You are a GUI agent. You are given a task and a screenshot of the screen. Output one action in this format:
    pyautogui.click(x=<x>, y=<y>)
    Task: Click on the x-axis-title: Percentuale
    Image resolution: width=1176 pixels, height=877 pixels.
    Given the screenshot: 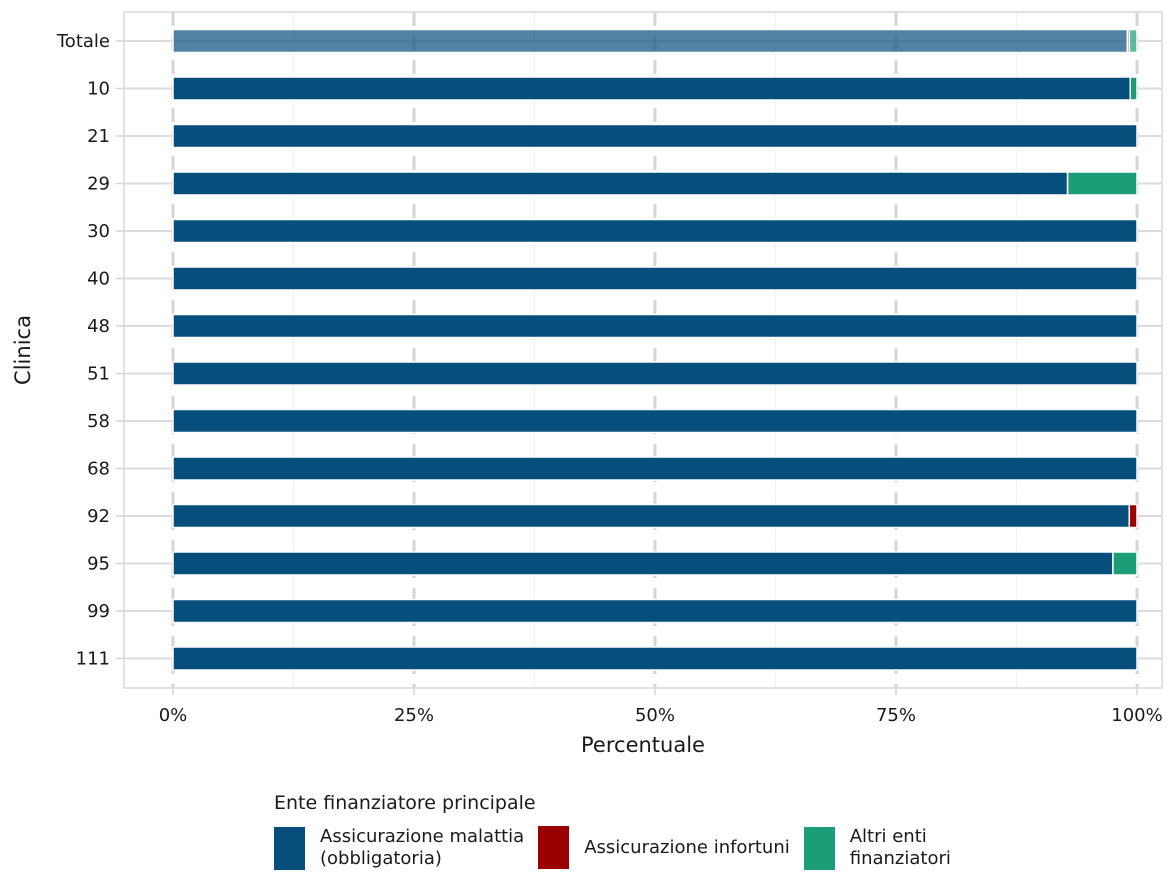 What is the action you would take?
    pyautogui.click(x=643, y=745)
    